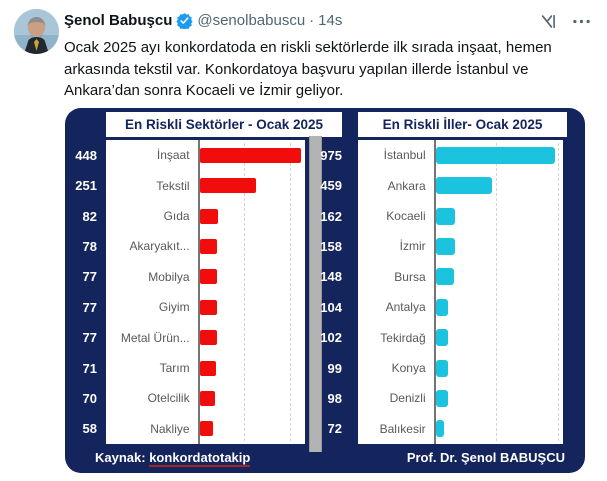  Describe the element at coordinates (462, 124) in the screenshot. I see `chart-title-cities: En Riskli İller- Ocak 2025` at that location.